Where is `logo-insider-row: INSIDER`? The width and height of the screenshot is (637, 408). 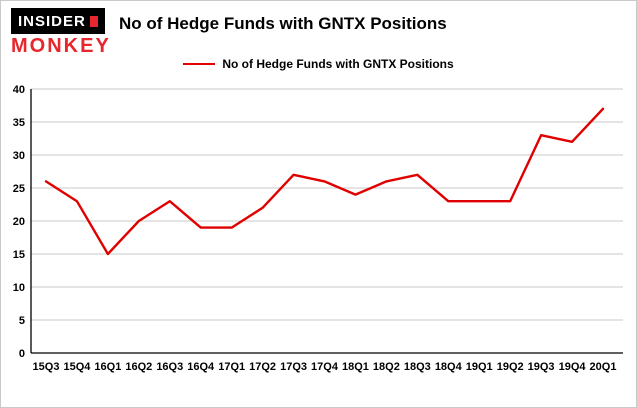 logo-insider-row: INSIDER is located at coordinates (58, 21).